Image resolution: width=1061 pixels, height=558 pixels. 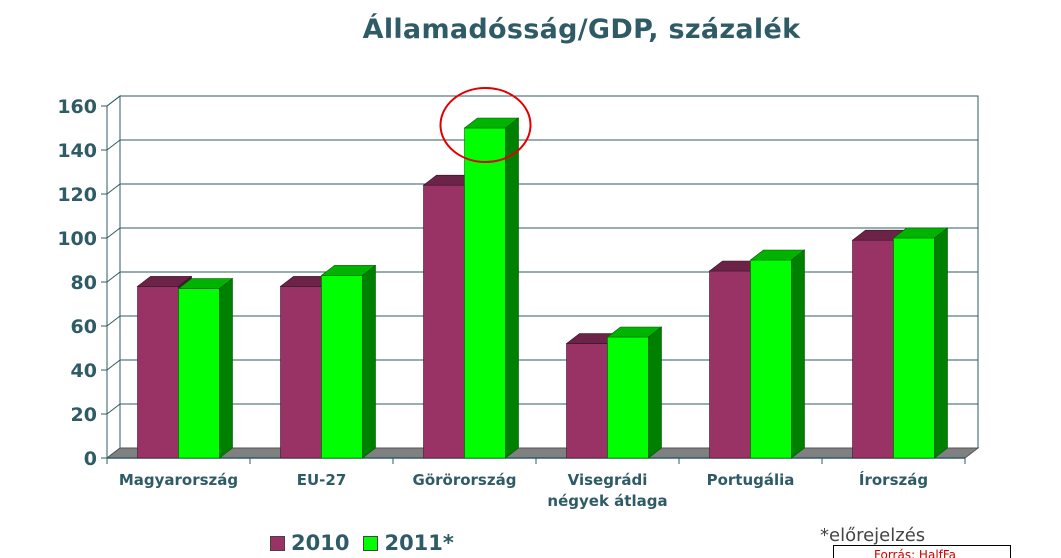 What do you see at coordinates (84, 415) in the screenshot?
I see `y-tick-label: 20` at bounding box center [84, 415].